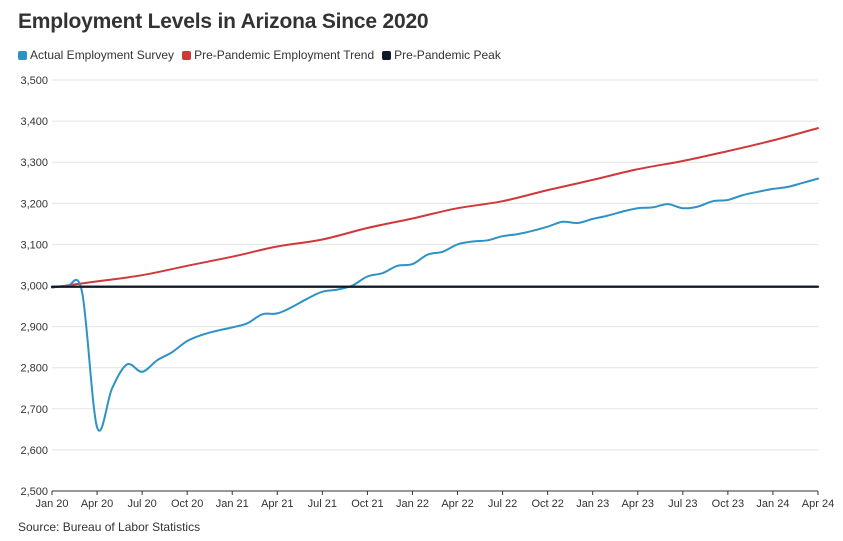 This screenshot has height=541, width=843. Describe the element at coordinates (109, 527) in the screenshot. I see `source-note: Source: Bureau of Labor Statistics` at that location.